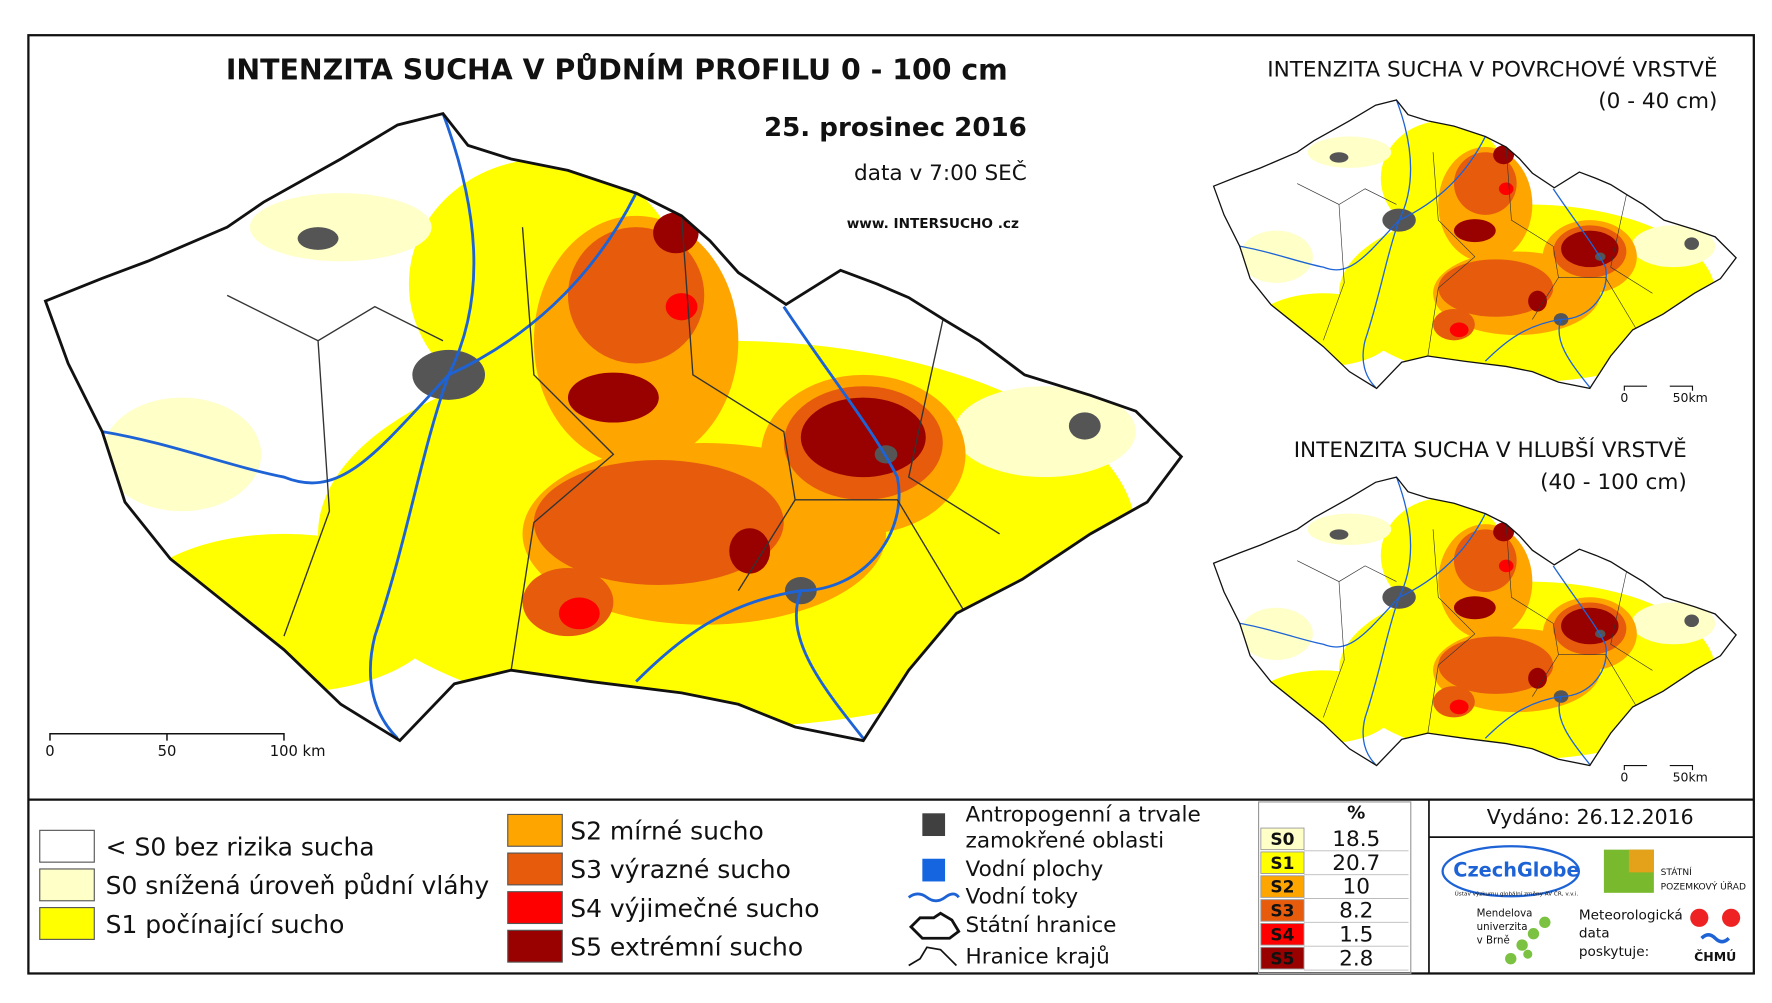 Image resolution: width=1772 pixels, height=1003 pixels. What do you see at coordinates (1614, 952) in the screenshot?
I see `chmu-note: poskytuje:` at bounding box center [1614, 952].